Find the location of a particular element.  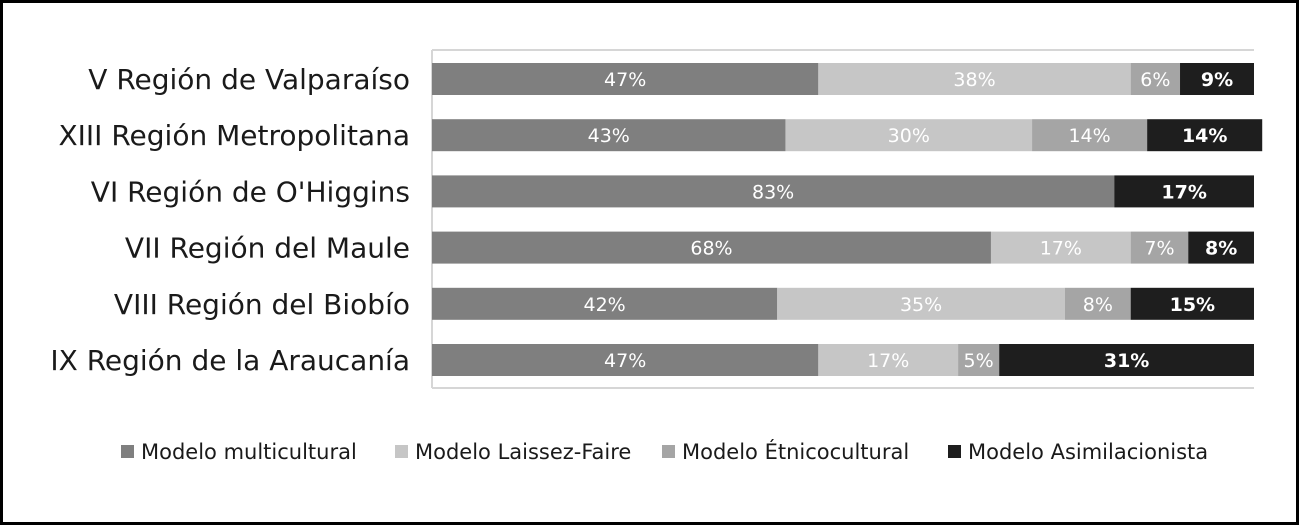

legend-item: Modelo multicultural is located at coordinates (239, 452).